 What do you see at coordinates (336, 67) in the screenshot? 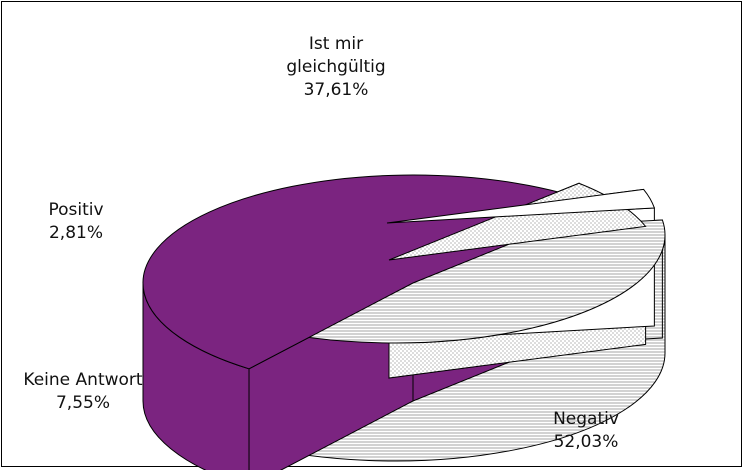
I see `slice-label-gleichgueltig: Ist mir gleichgültig 37,61%` at bounding box center [336, 67].